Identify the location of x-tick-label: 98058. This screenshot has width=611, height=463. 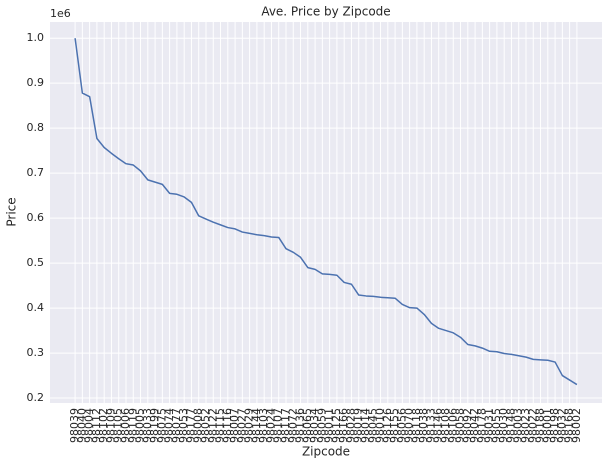
(460, 425).